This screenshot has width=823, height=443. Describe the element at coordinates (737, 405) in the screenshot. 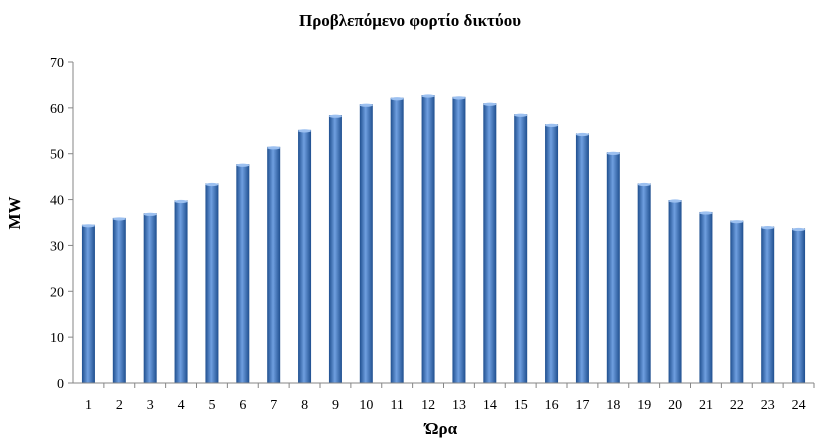

I see `x-tick-label: 22` at that location.